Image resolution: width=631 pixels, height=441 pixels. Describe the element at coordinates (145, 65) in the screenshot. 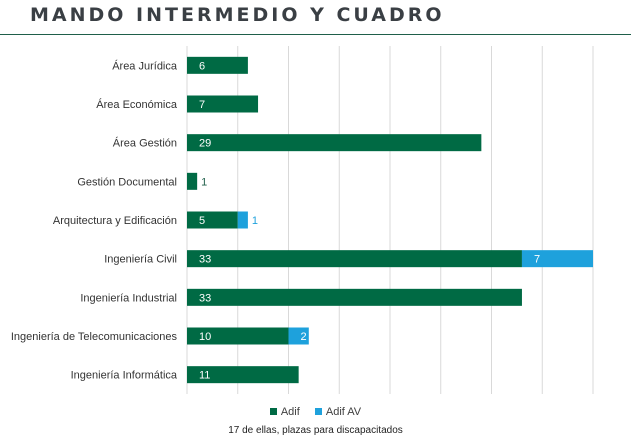

I see `category-label: Área Jurídica` at that location.